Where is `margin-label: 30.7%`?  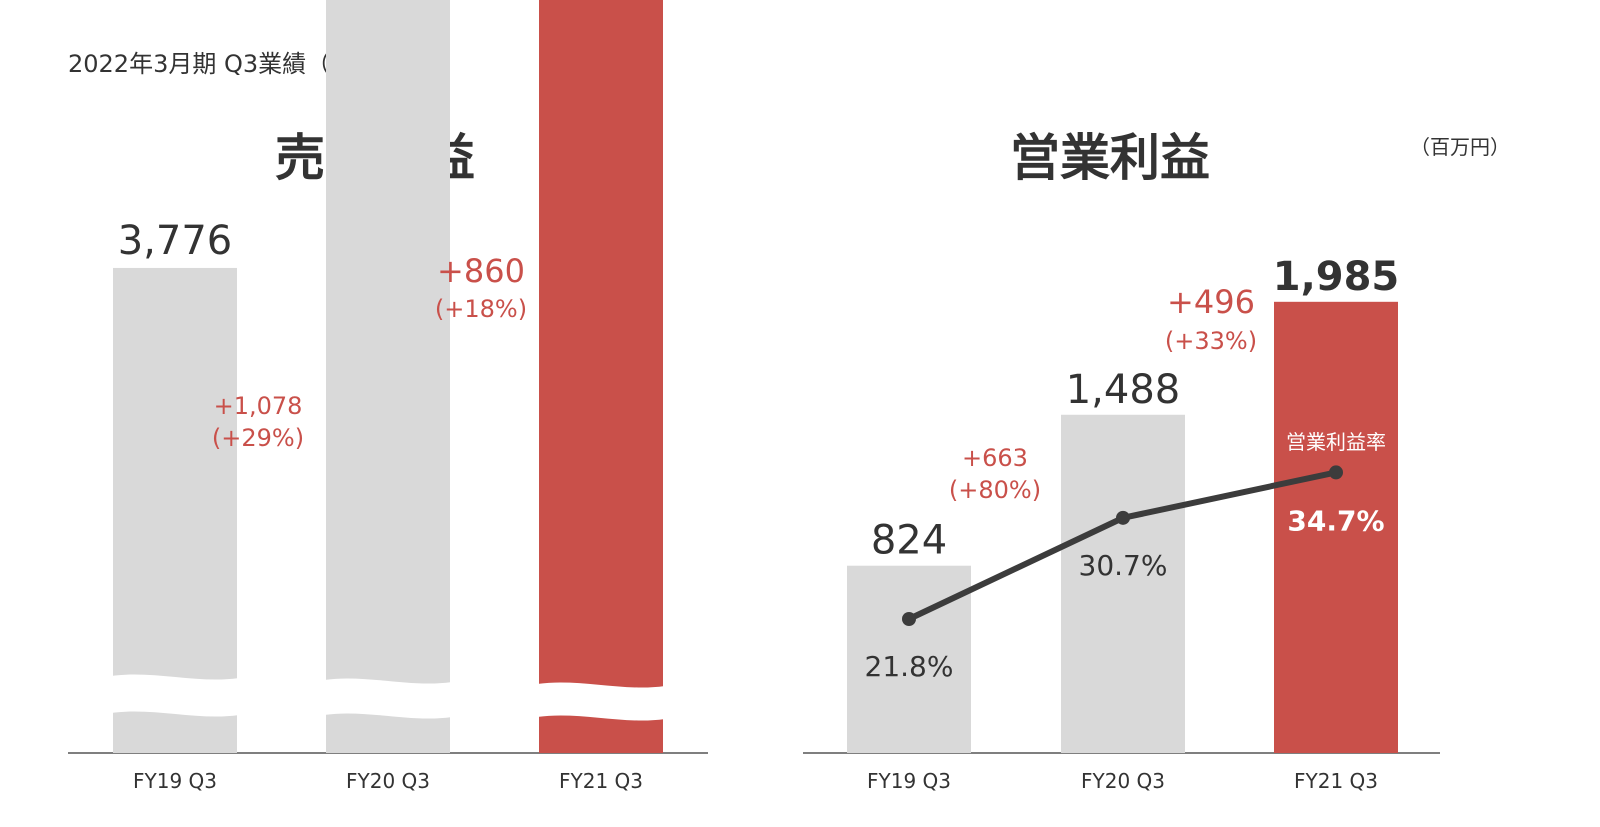 margin-label: 30.7% is located at coordinates (1123, 565).